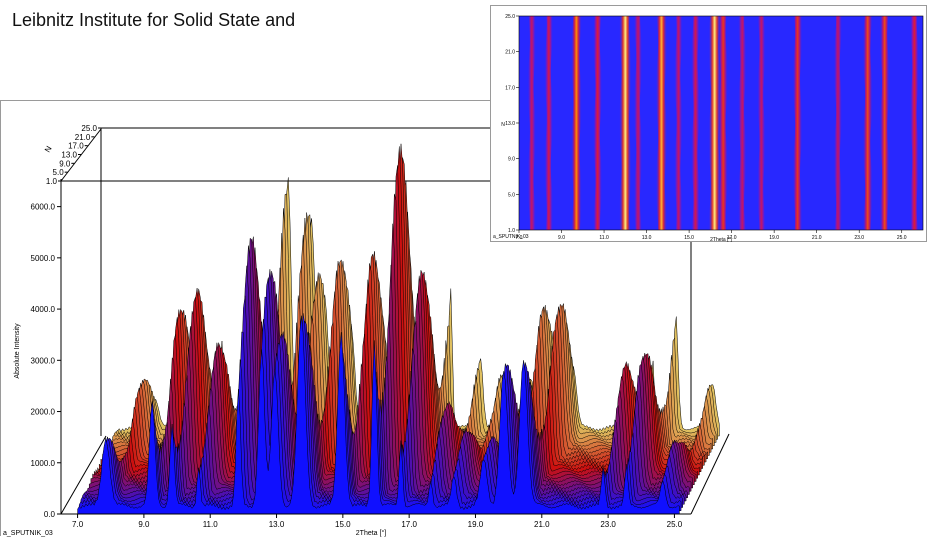  Describe the element at coordinates (561, 238) in the screenshot. I see `inset-x-tick-label: 9.0` at that location.